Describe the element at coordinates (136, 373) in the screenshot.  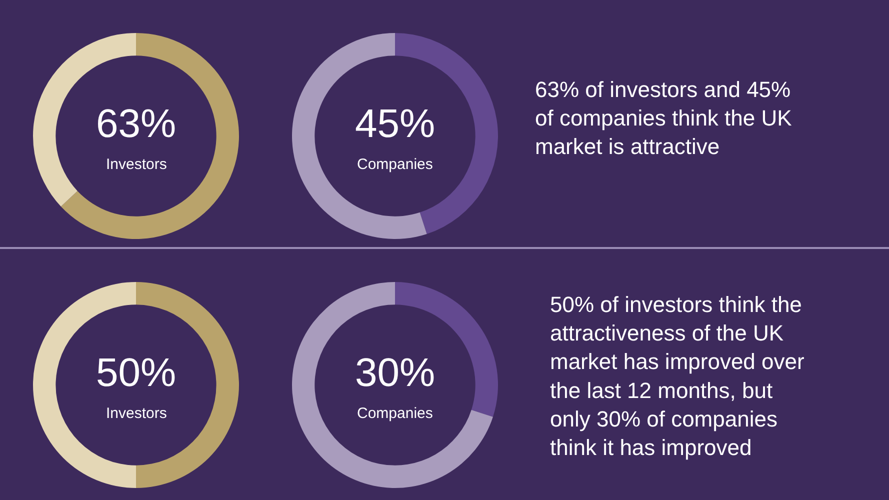
I see `text: 50%` at that location.